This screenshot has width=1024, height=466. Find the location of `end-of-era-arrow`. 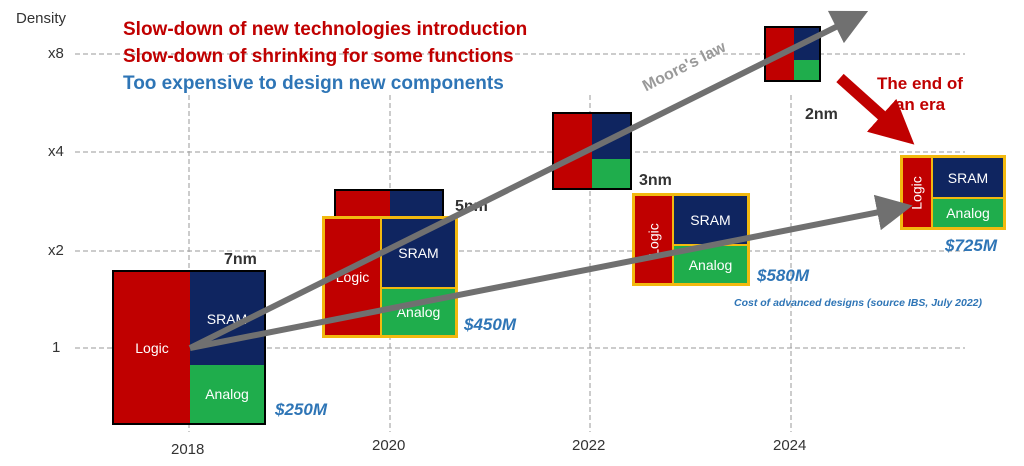

end-of-era-arrow is located at coordinates (875, 109).